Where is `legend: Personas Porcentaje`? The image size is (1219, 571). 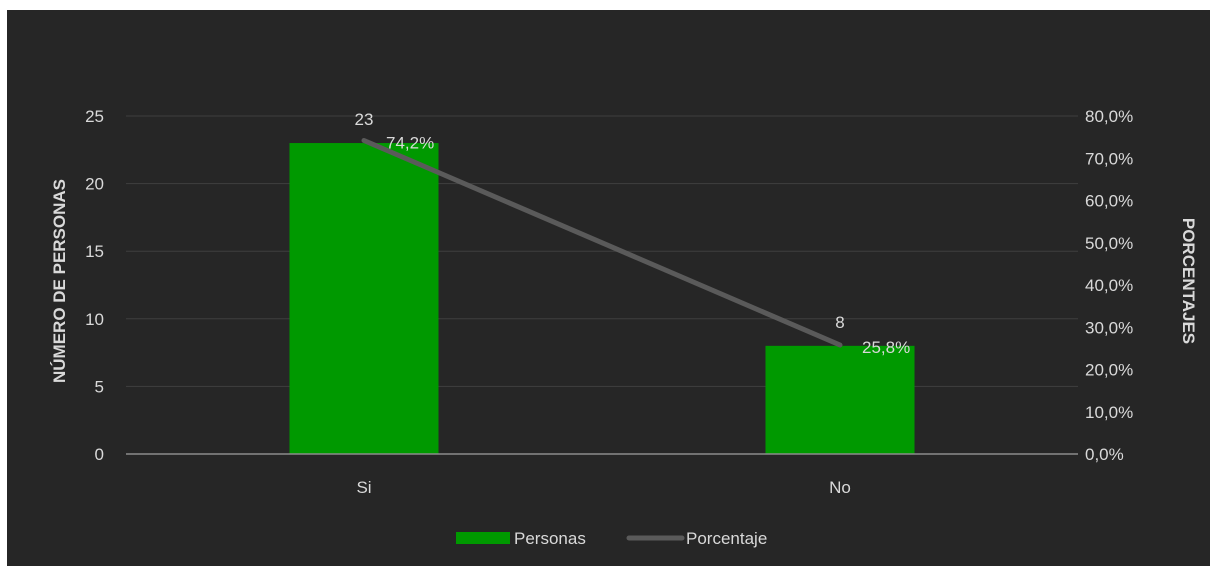 legend: Personas Porcentaje is located at coordinates (611, 538).